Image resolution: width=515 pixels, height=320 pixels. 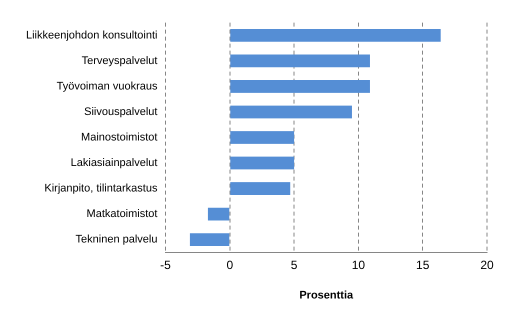 I want to click on y-tick-label: Liikkeenjohdon konsultointi, so click(x=92, y=35).